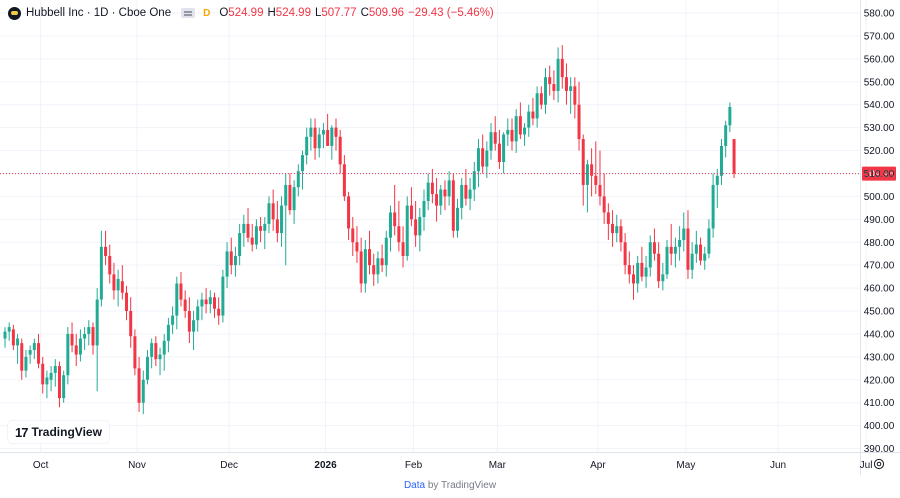 The width and height of the screenshot is (900, 498). Describe the element at coordinates (207, 13) in the screenshot. I see `data-badge: D` at that location.